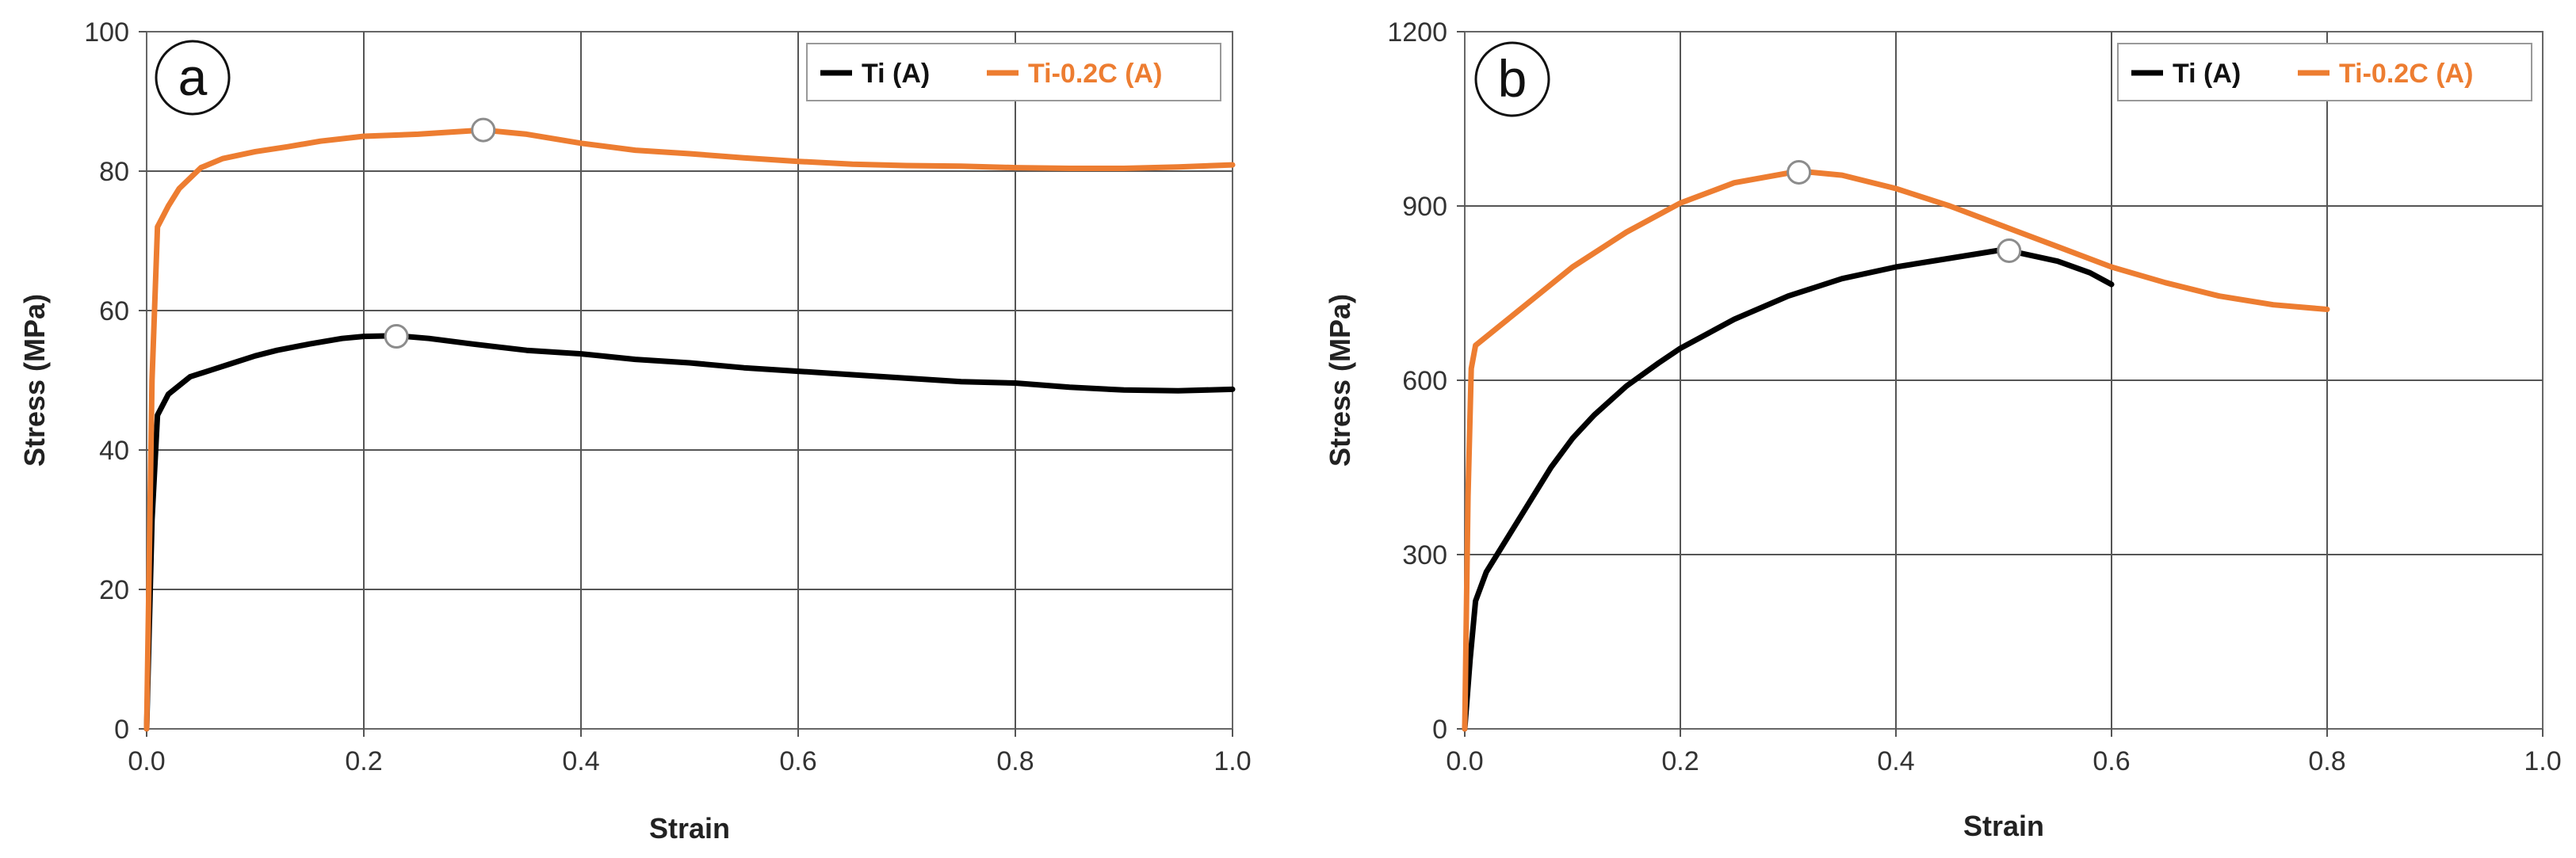 This screenshot has height=858, width=2576. What do you see at coordinates (1424, 381) in the screenshot?
I see `y-tick-label: 600` at bounding box center [1424, 381].